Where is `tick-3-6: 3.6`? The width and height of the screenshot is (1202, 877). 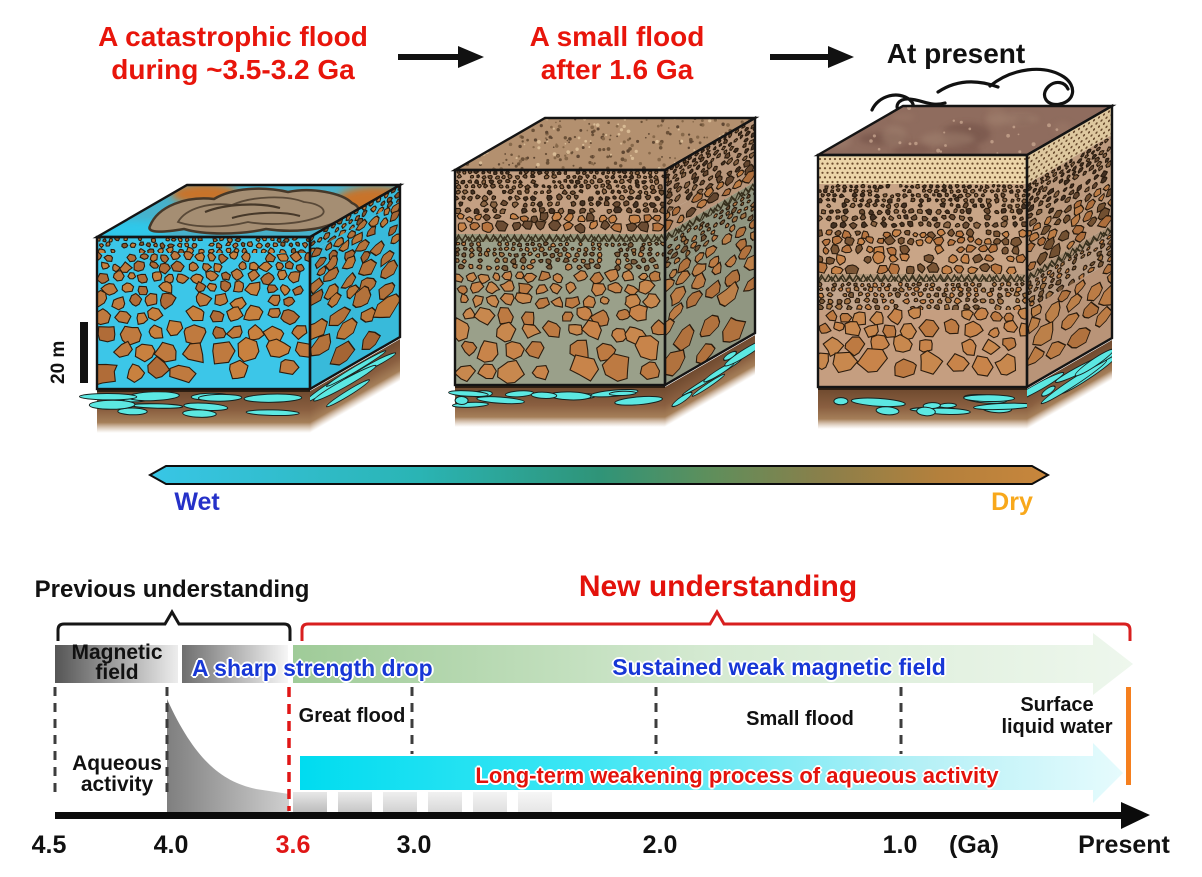 tick-3-6: 3.6 is located at coordinates (293, 845).